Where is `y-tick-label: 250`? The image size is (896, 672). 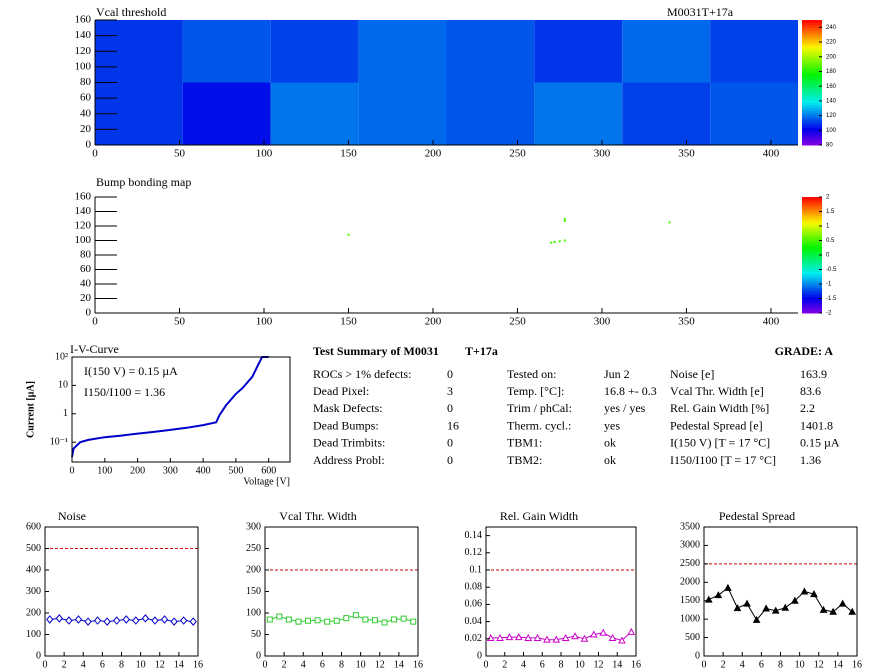
y-tick-label: 250 is located at coordinates (253, 548).